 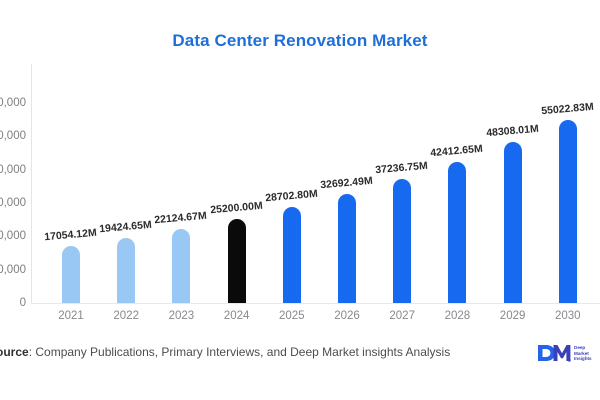 I want to click on x-axis-tick-label: 2021, so click(x=71, y=316).